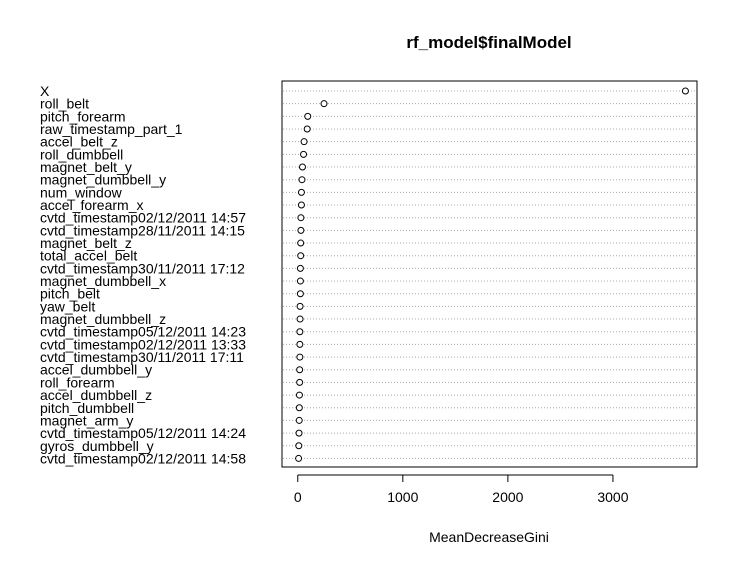 The image size is (737, 567). Describe the element at coordinates (489, 537) in the screenshot. I see `x-axis-title: MeanDecreaseGini` at that location.